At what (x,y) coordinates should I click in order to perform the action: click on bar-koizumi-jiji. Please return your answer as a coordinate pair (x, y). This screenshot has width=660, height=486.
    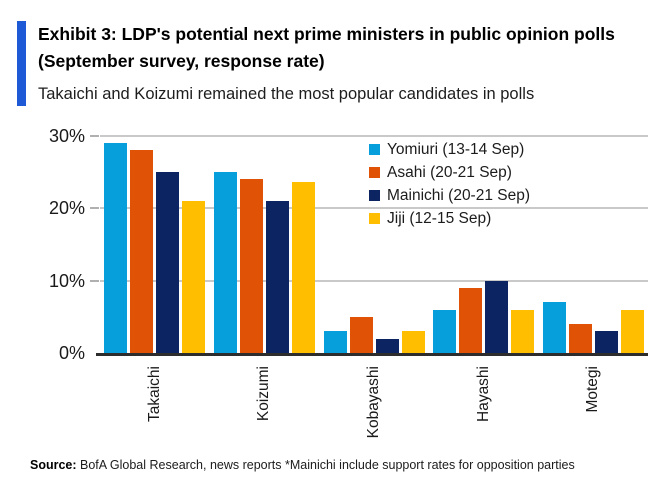
    Looking at the image, I should click on (303, 267).